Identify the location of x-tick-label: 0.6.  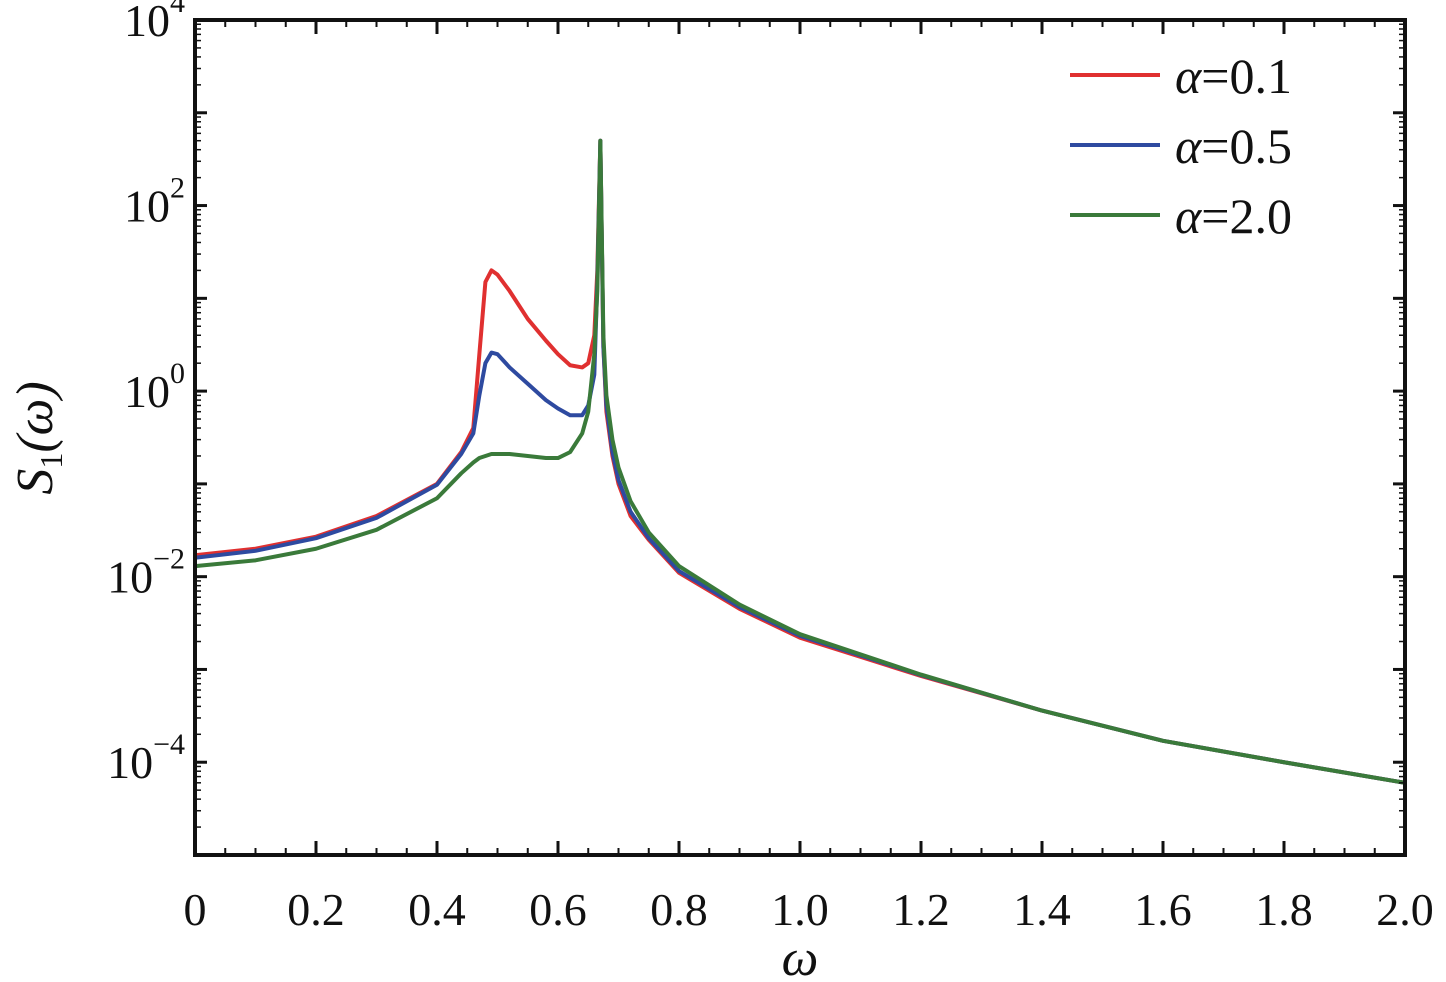
(558, 909).